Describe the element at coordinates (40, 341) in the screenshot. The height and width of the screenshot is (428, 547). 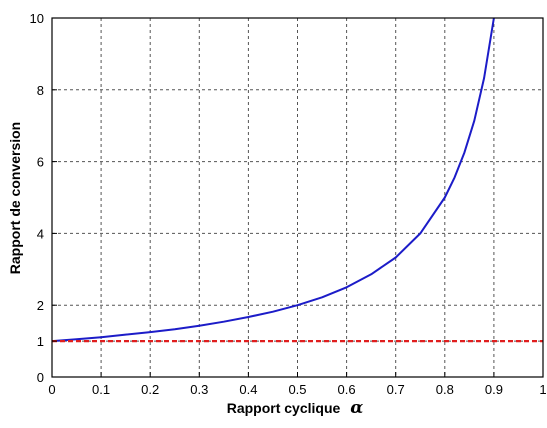
I see `y-tick-label: 1` at that location.